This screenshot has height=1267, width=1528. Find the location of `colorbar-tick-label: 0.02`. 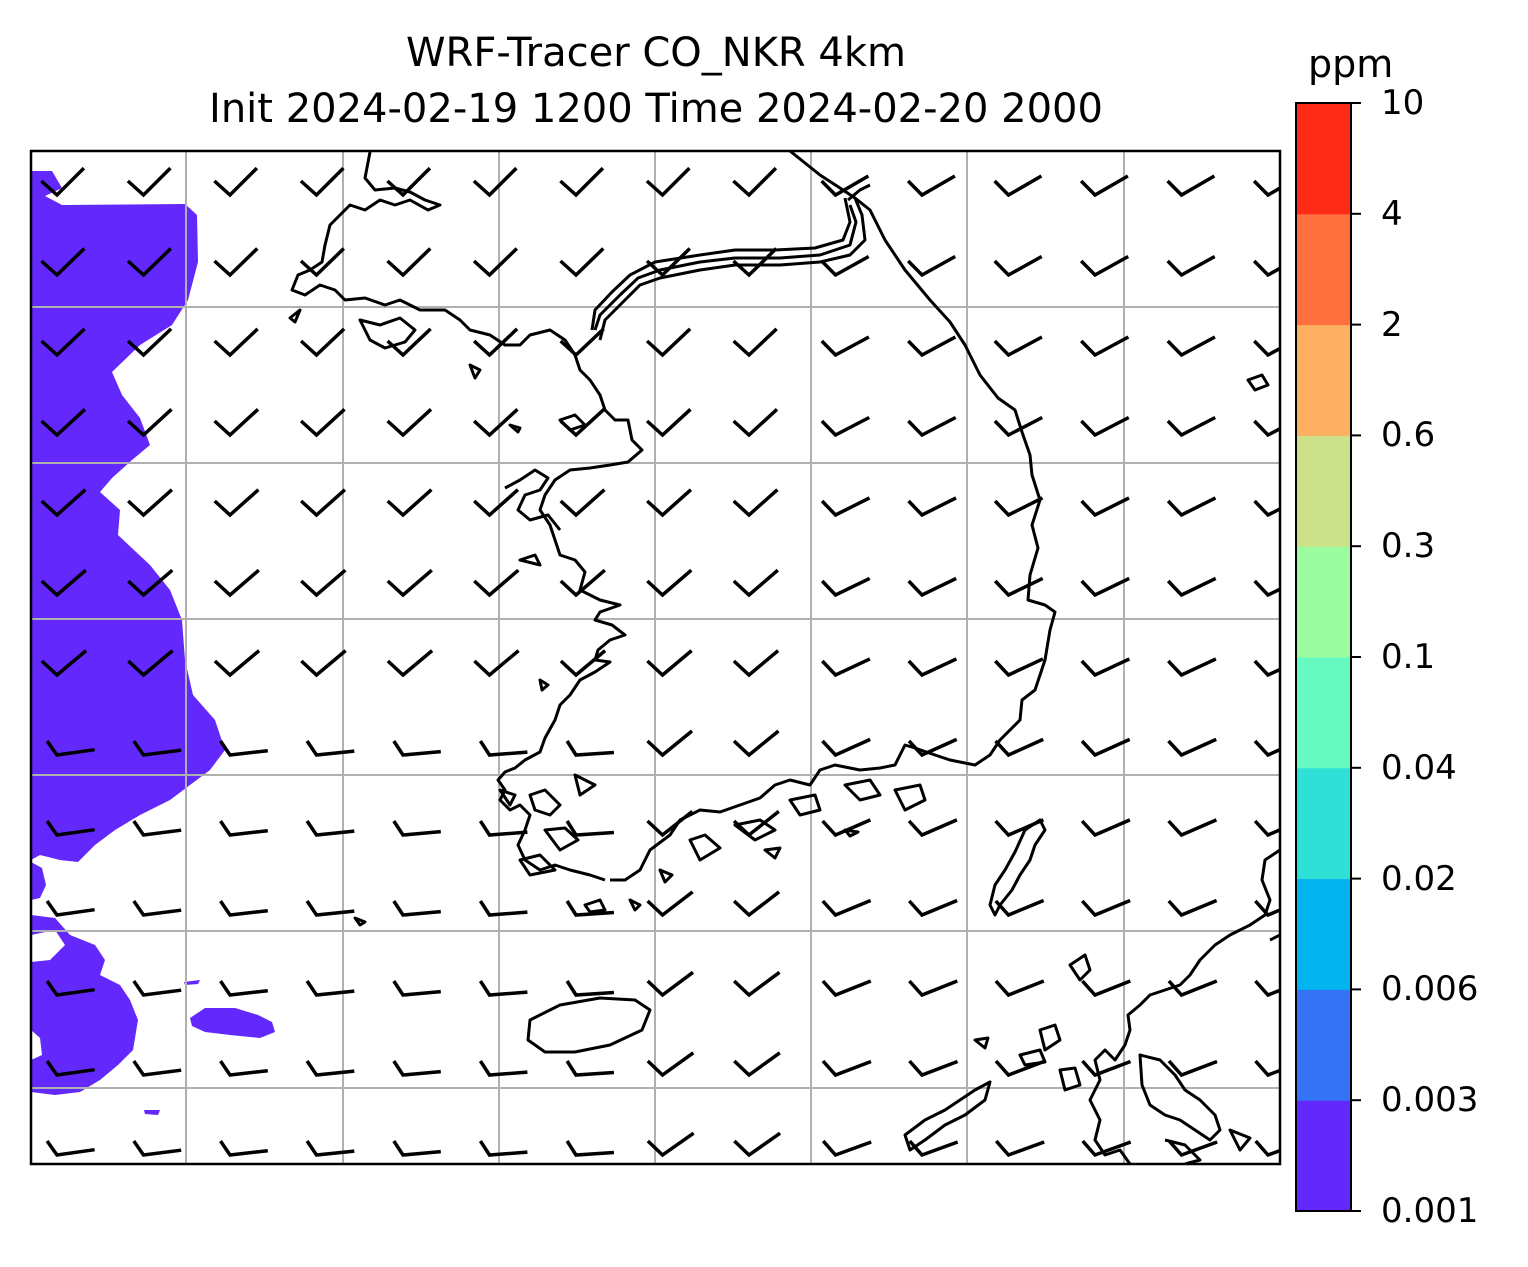

colorbar-tick-label: 0.02 is located at coordinates (1419, 878).